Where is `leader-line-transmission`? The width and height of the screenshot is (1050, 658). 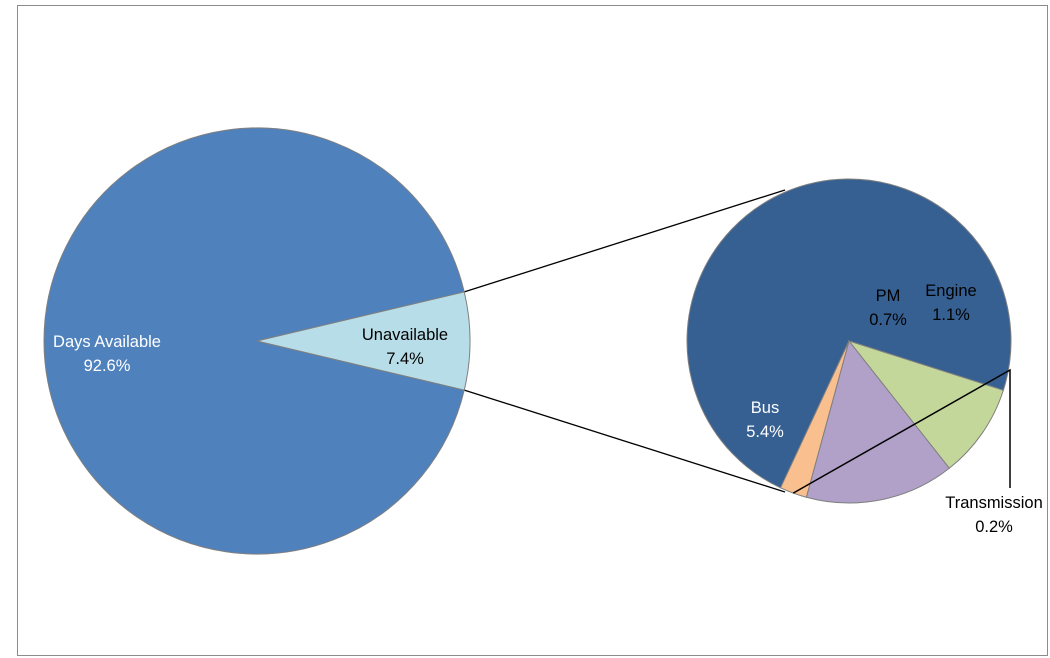
leader-line-transmission is located at coordinates (901, 431).